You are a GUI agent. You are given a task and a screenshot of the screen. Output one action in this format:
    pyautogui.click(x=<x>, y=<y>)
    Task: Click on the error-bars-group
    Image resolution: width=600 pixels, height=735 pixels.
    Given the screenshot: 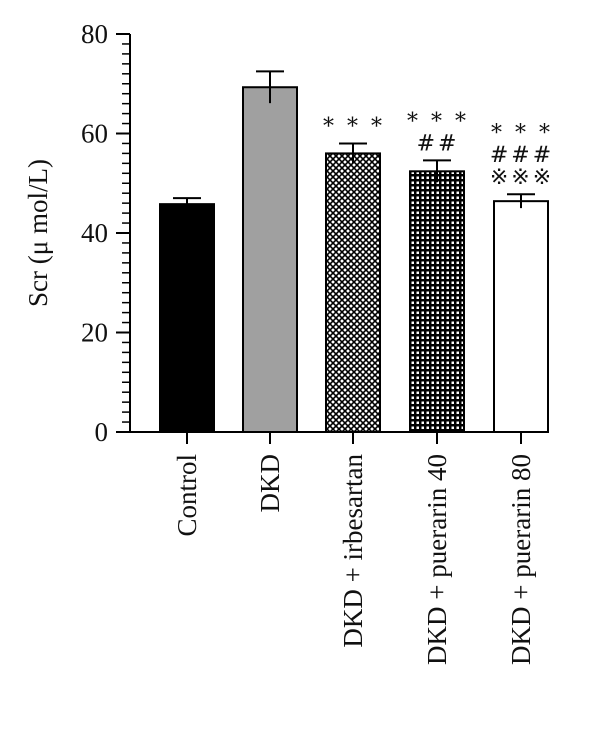 What is the action you would take?
    pyautogui.click(x=354, y=140)
    